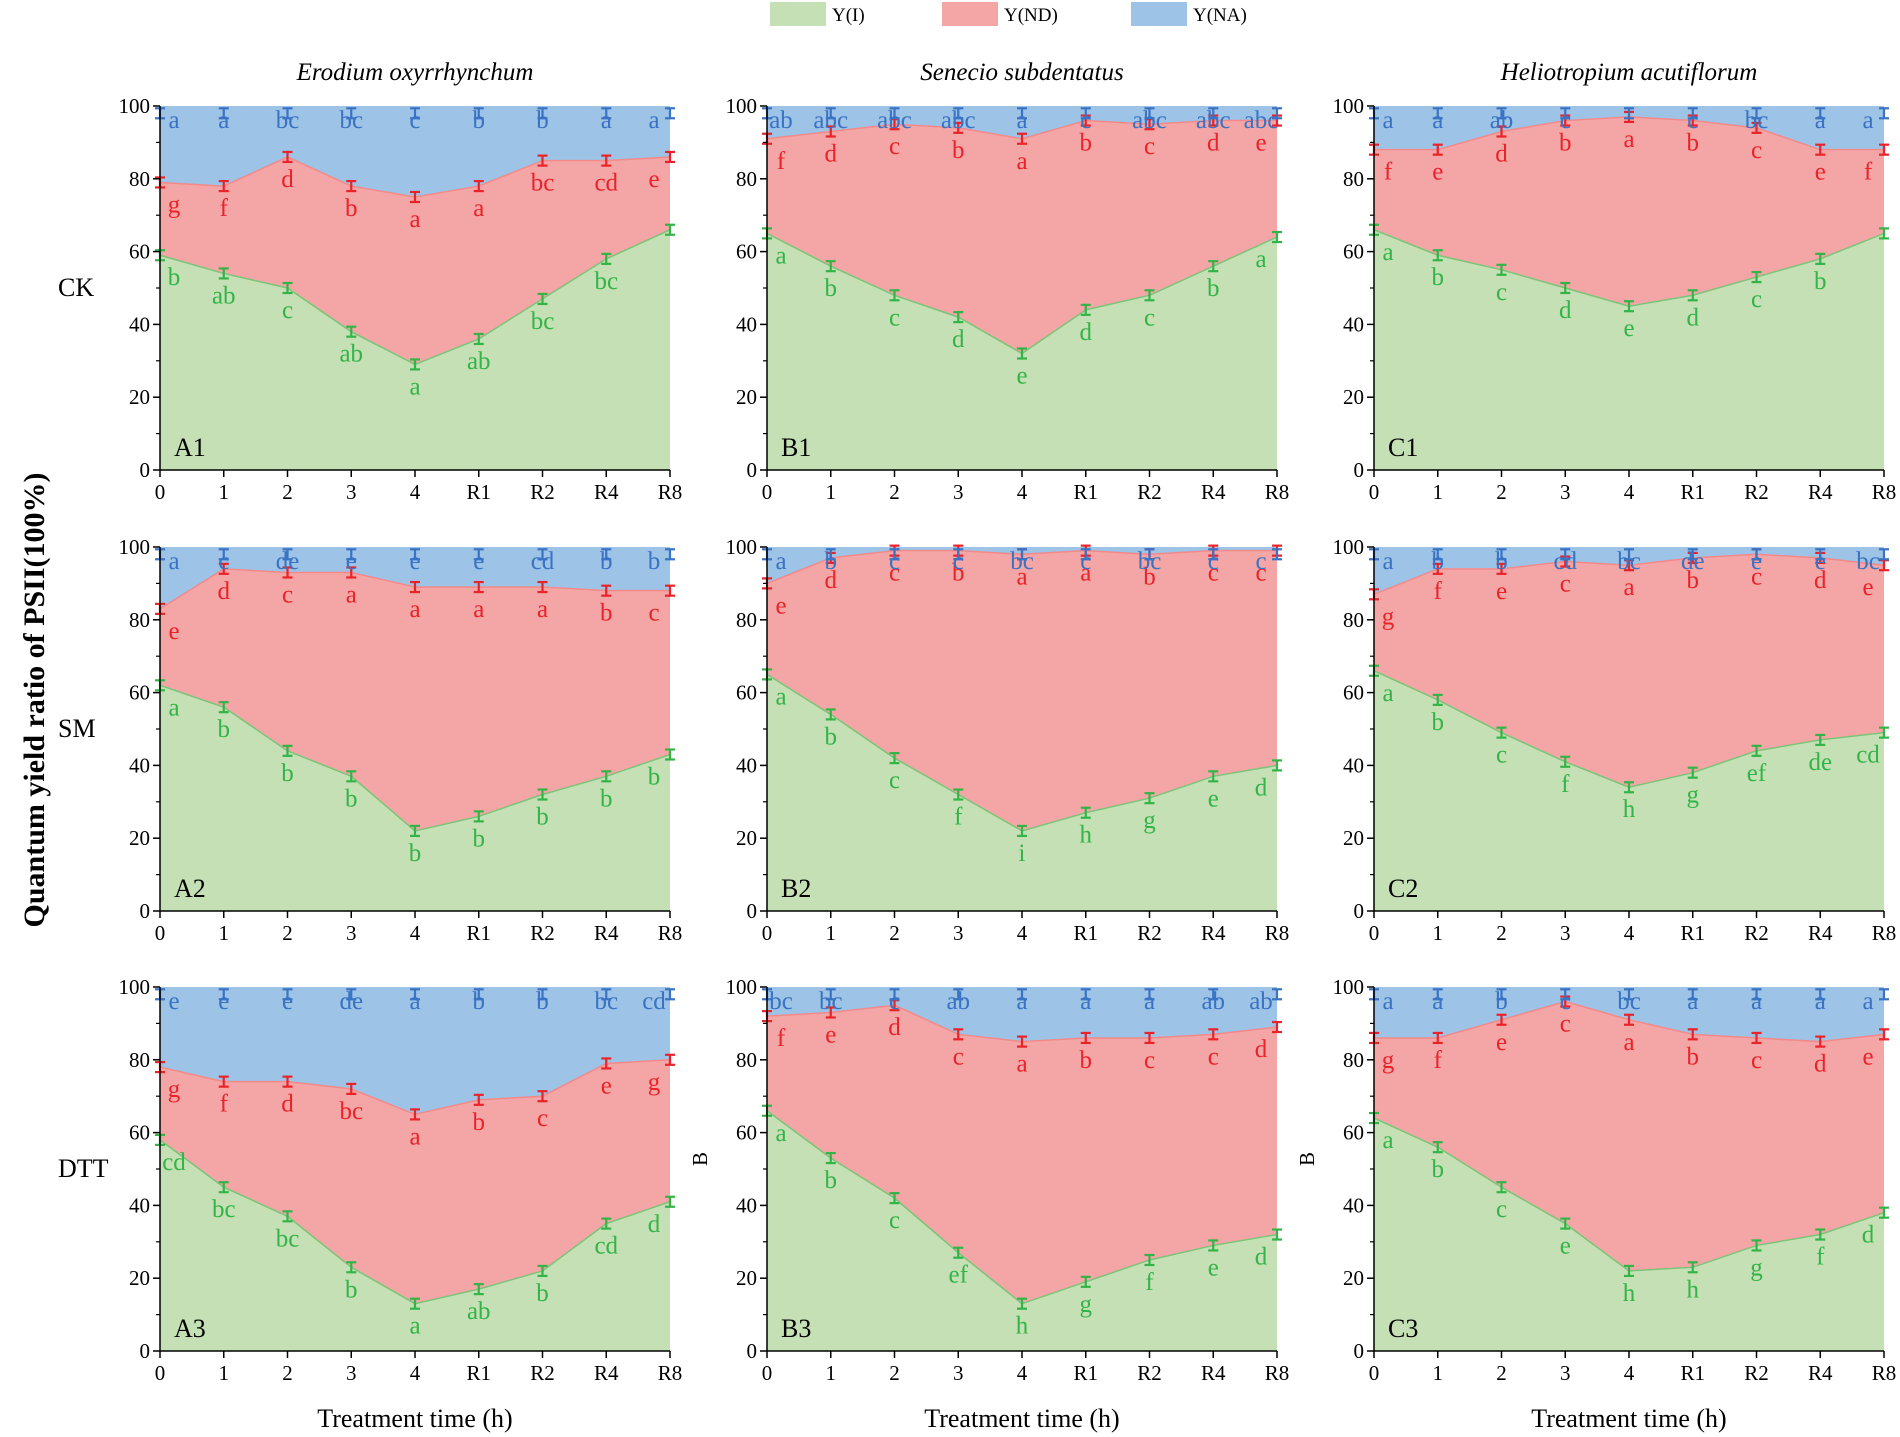 This screenshot has width=1900, height=1437. What do you see at coordinates (1022, 1230) in the screenshot?
I see `yi-area` at bounding box center [1022, 1230].